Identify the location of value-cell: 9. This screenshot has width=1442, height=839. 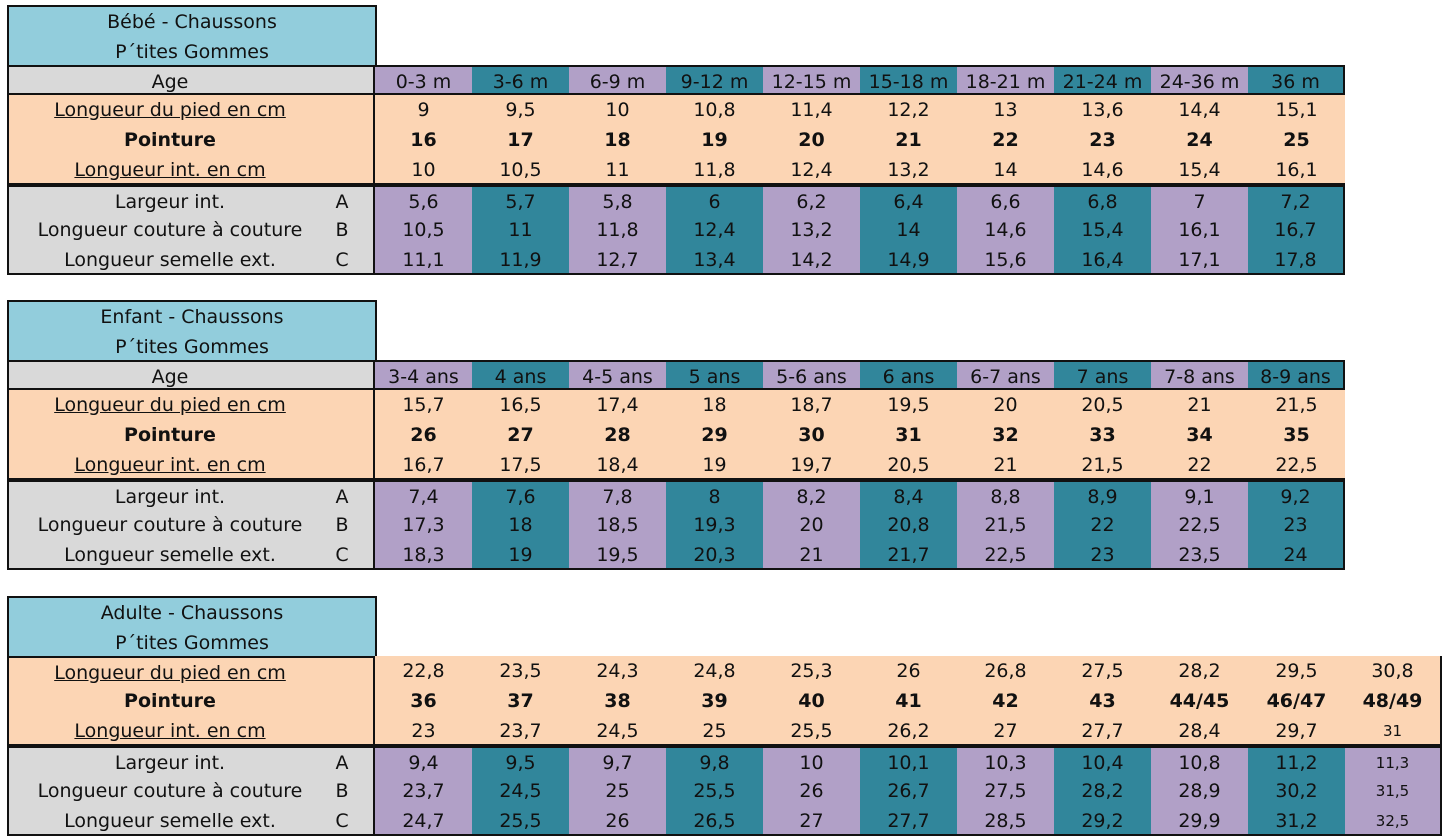
(423, 110).